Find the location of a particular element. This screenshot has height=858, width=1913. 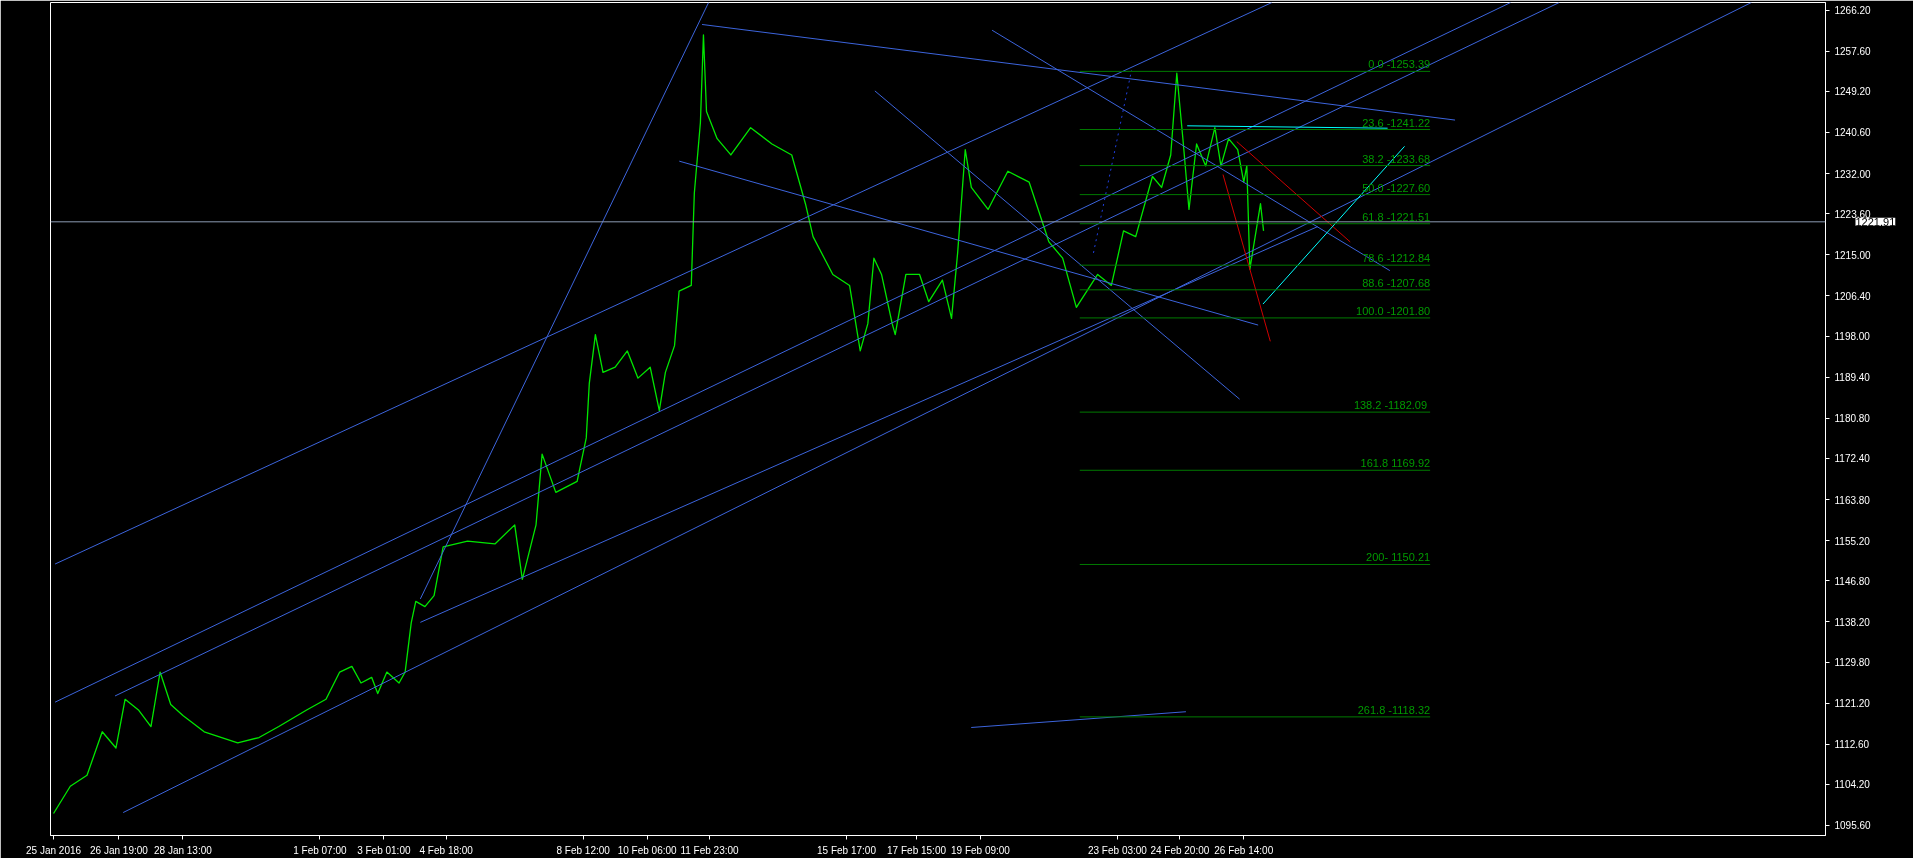

annotation: 23.6 -1241.22 is located at coordinates (1396, 122).